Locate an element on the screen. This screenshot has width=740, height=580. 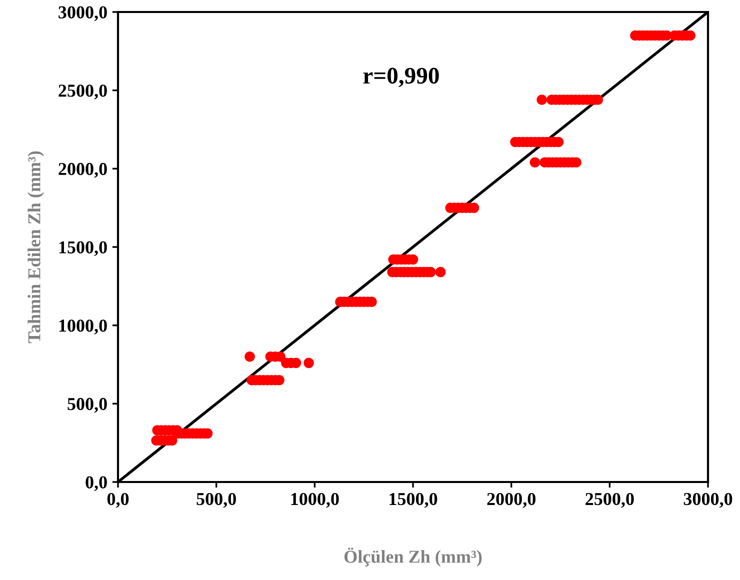
x-tick-label: 3000,0 is located at coordinates (708, 500).